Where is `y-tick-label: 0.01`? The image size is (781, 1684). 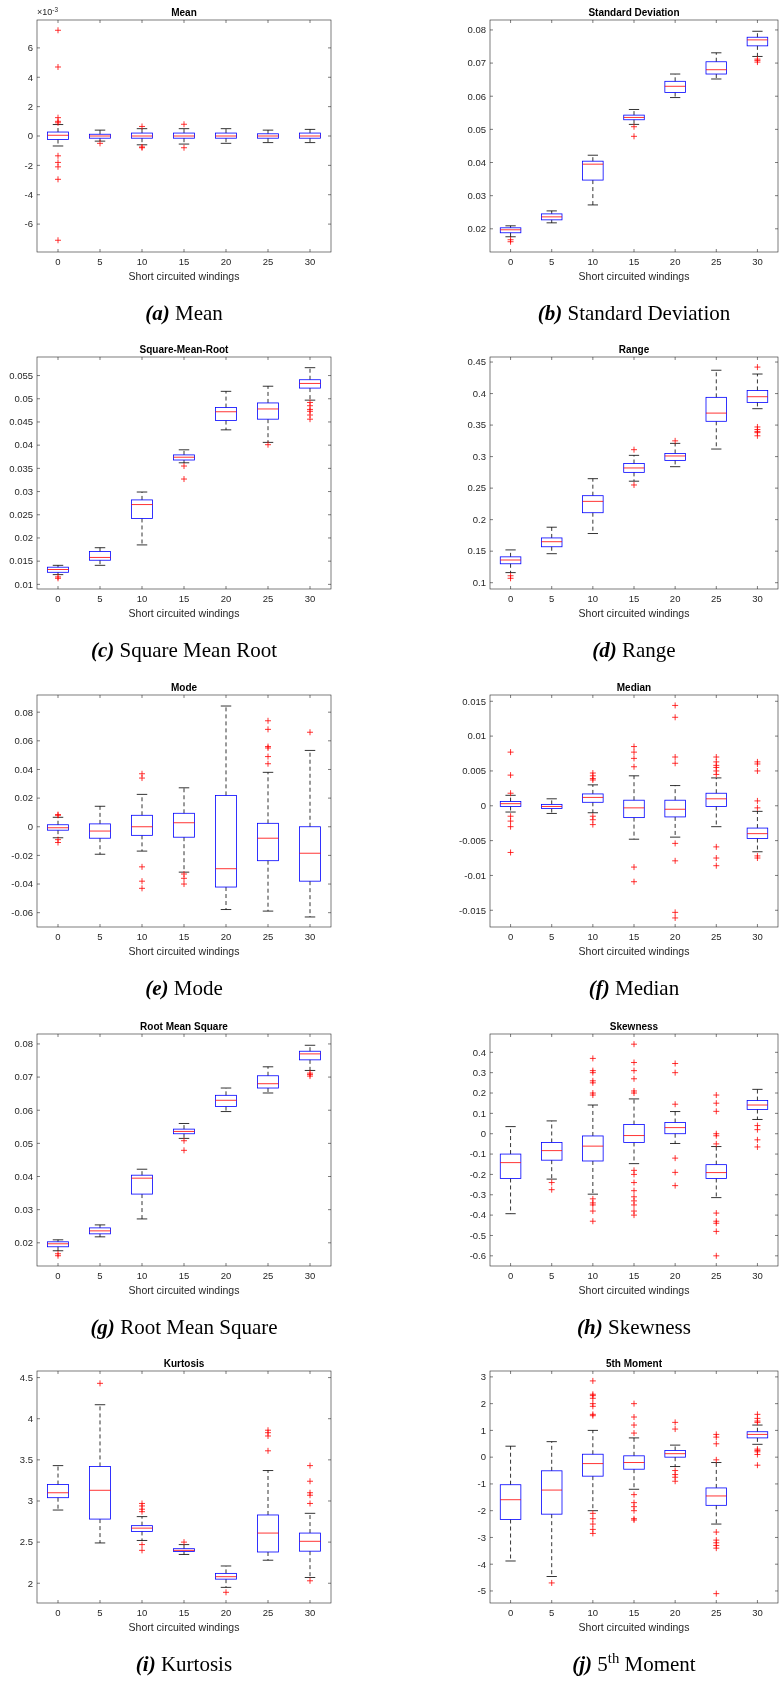 y-tick-label: 0.01 is located at coordinates (23, 584).